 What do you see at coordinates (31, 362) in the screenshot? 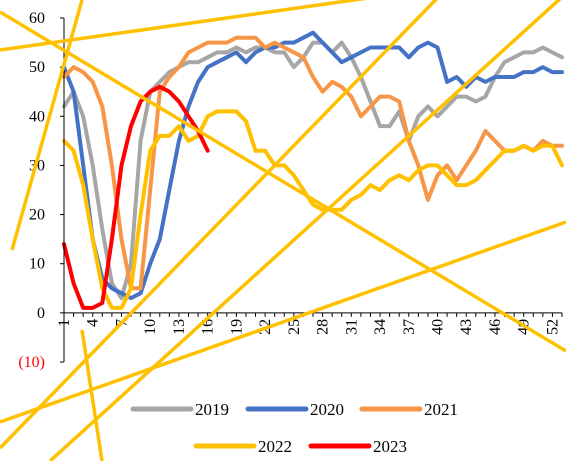
I see `y-tick-label: (10)` at bounding box center [31, 362].